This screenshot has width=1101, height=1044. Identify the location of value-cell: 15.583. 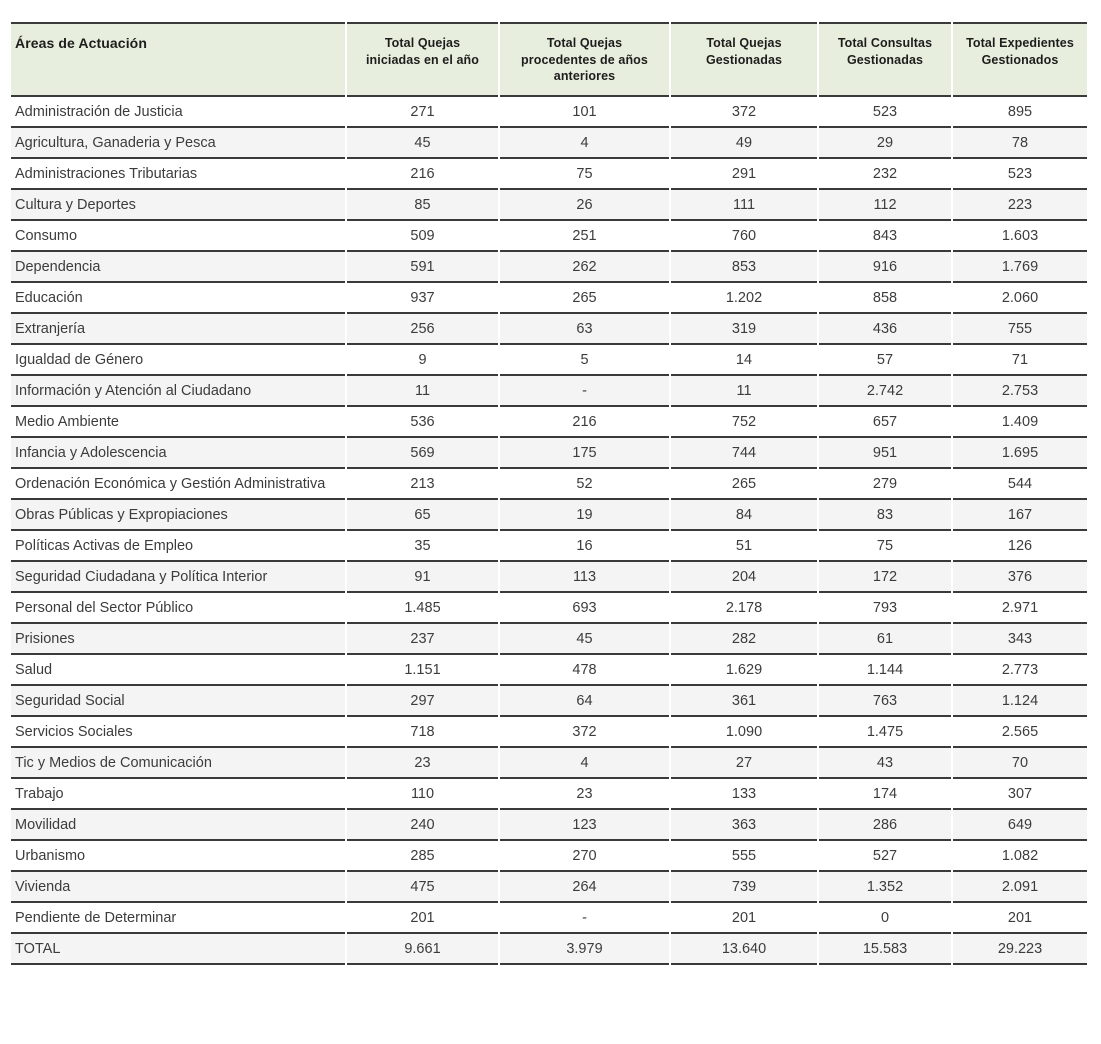
(885, 949).